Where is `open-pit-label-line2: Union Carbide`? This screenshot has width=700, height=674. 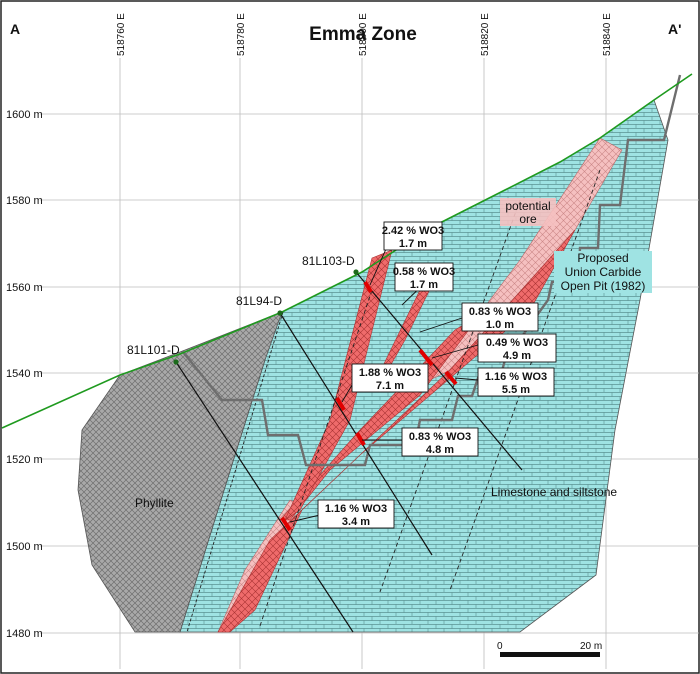 open-pit-label-line2: Union Carbide is located at coordinates (603, 272).